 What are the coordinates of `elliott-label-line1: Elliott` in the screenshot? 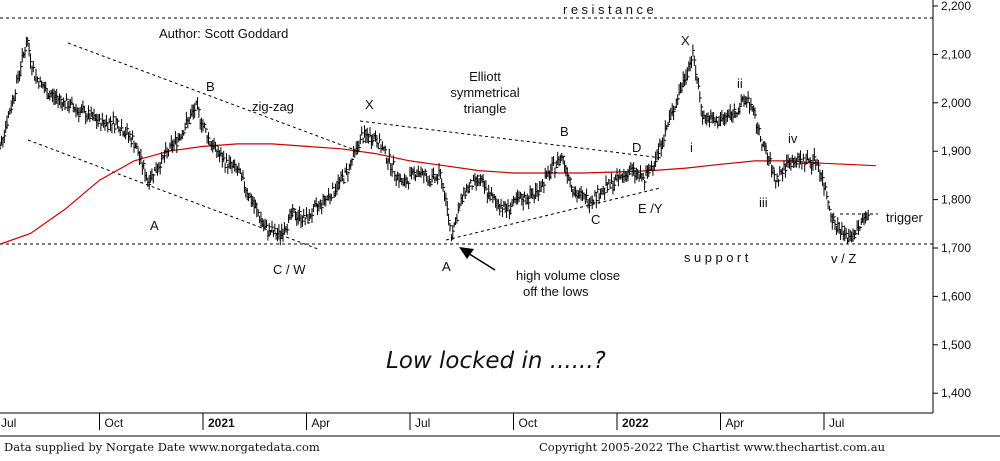 It's located at (485, 76).